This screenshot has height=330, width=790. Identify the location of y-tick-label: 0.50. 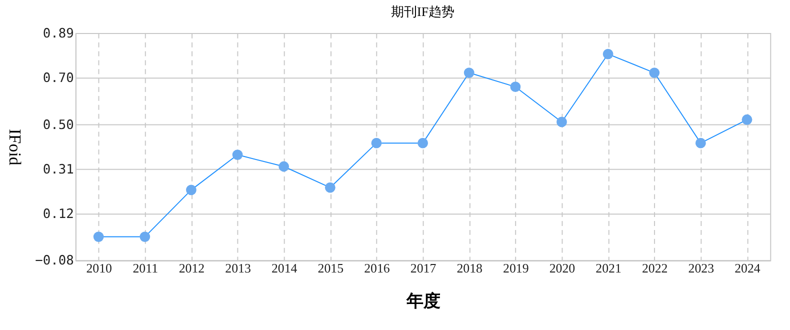
(58, 125).